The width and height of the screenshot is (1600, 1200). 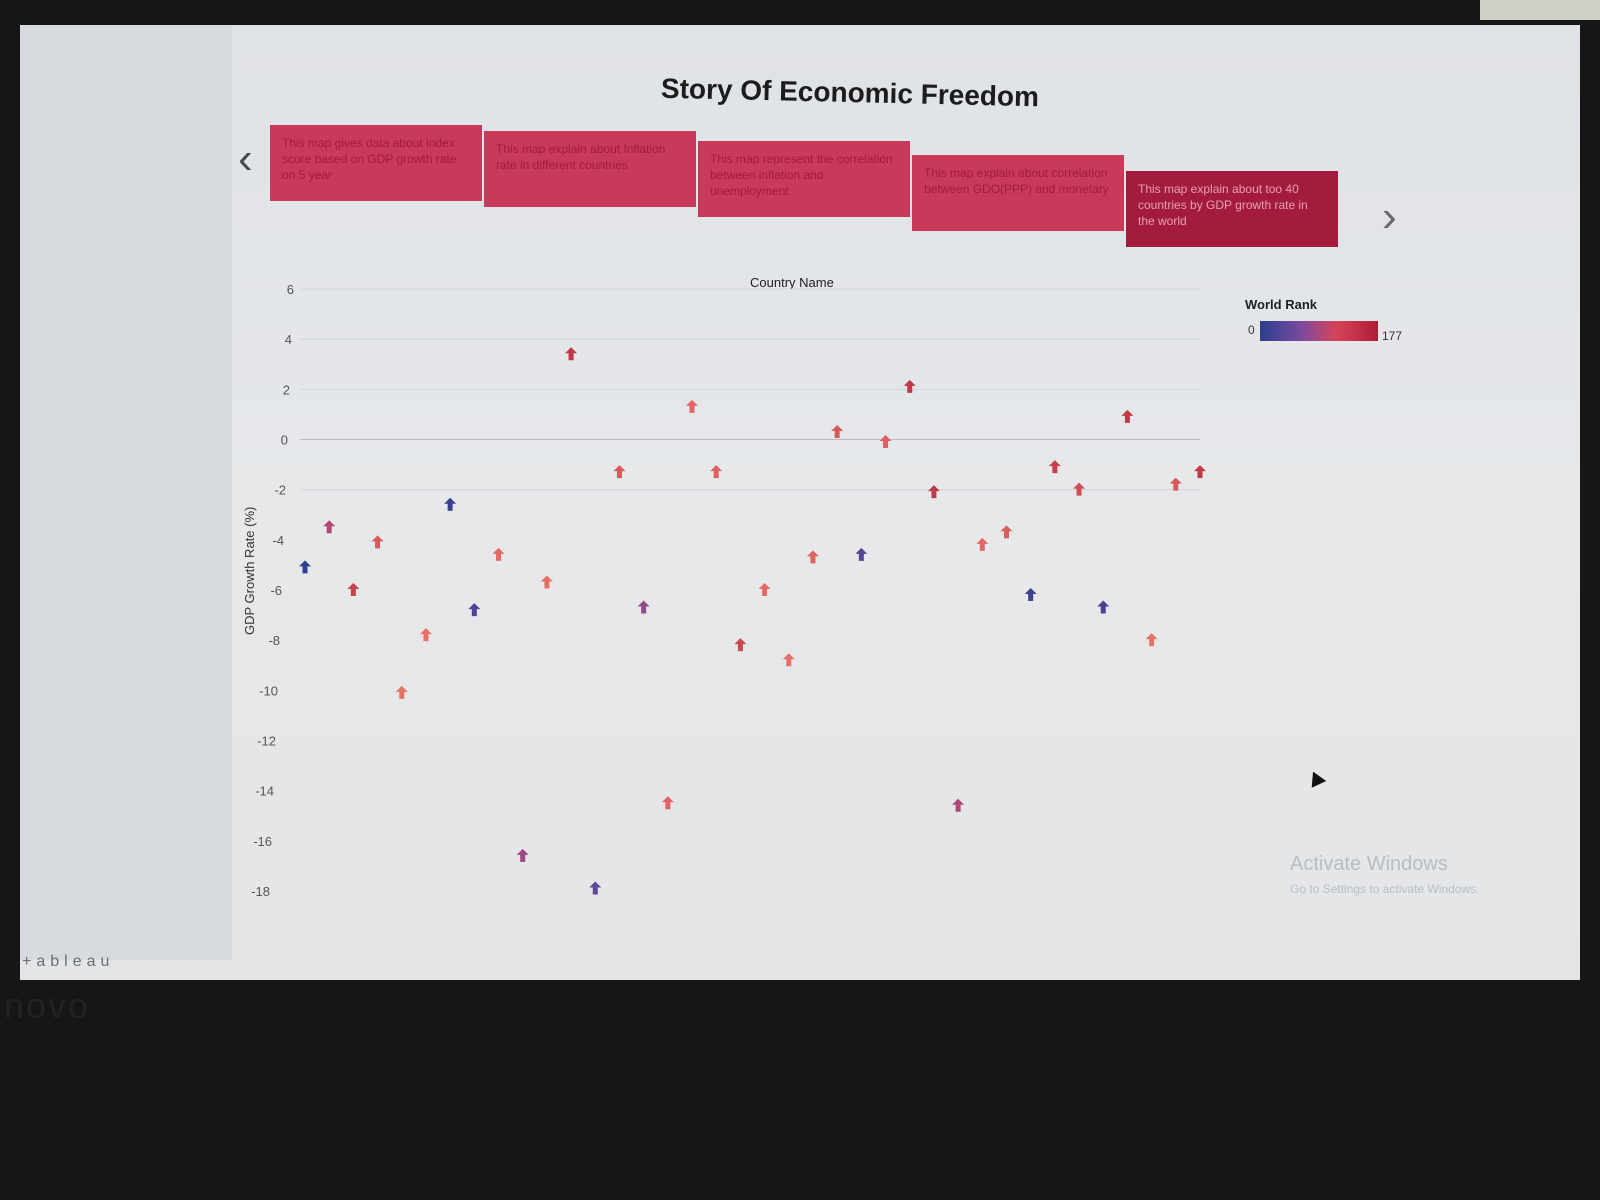 What do you see at coordinates (264, 791) in the screenshot?
I see `y-tick-label: -14` at bounding box center [264, 791].